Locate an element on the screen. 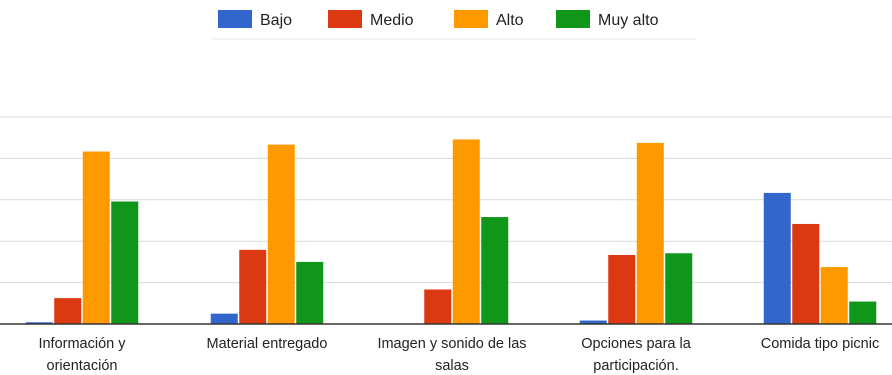  legend-label-alto: Alto is located at coordinates (510, 20).